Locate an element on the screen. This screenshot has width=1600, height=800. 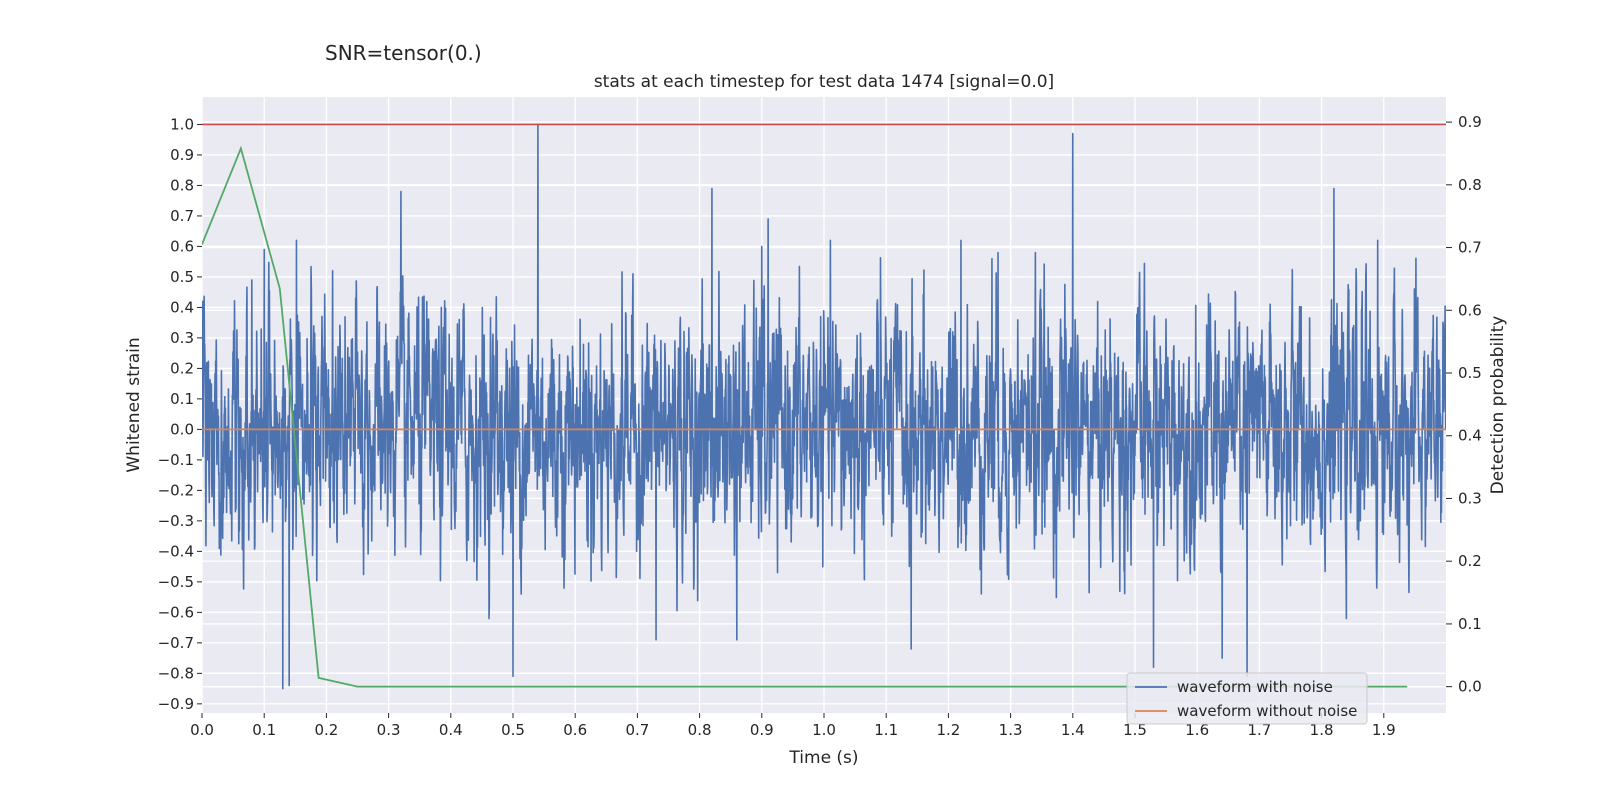
x-tick-label: 1.5 is located at coordinates (1135, 730).